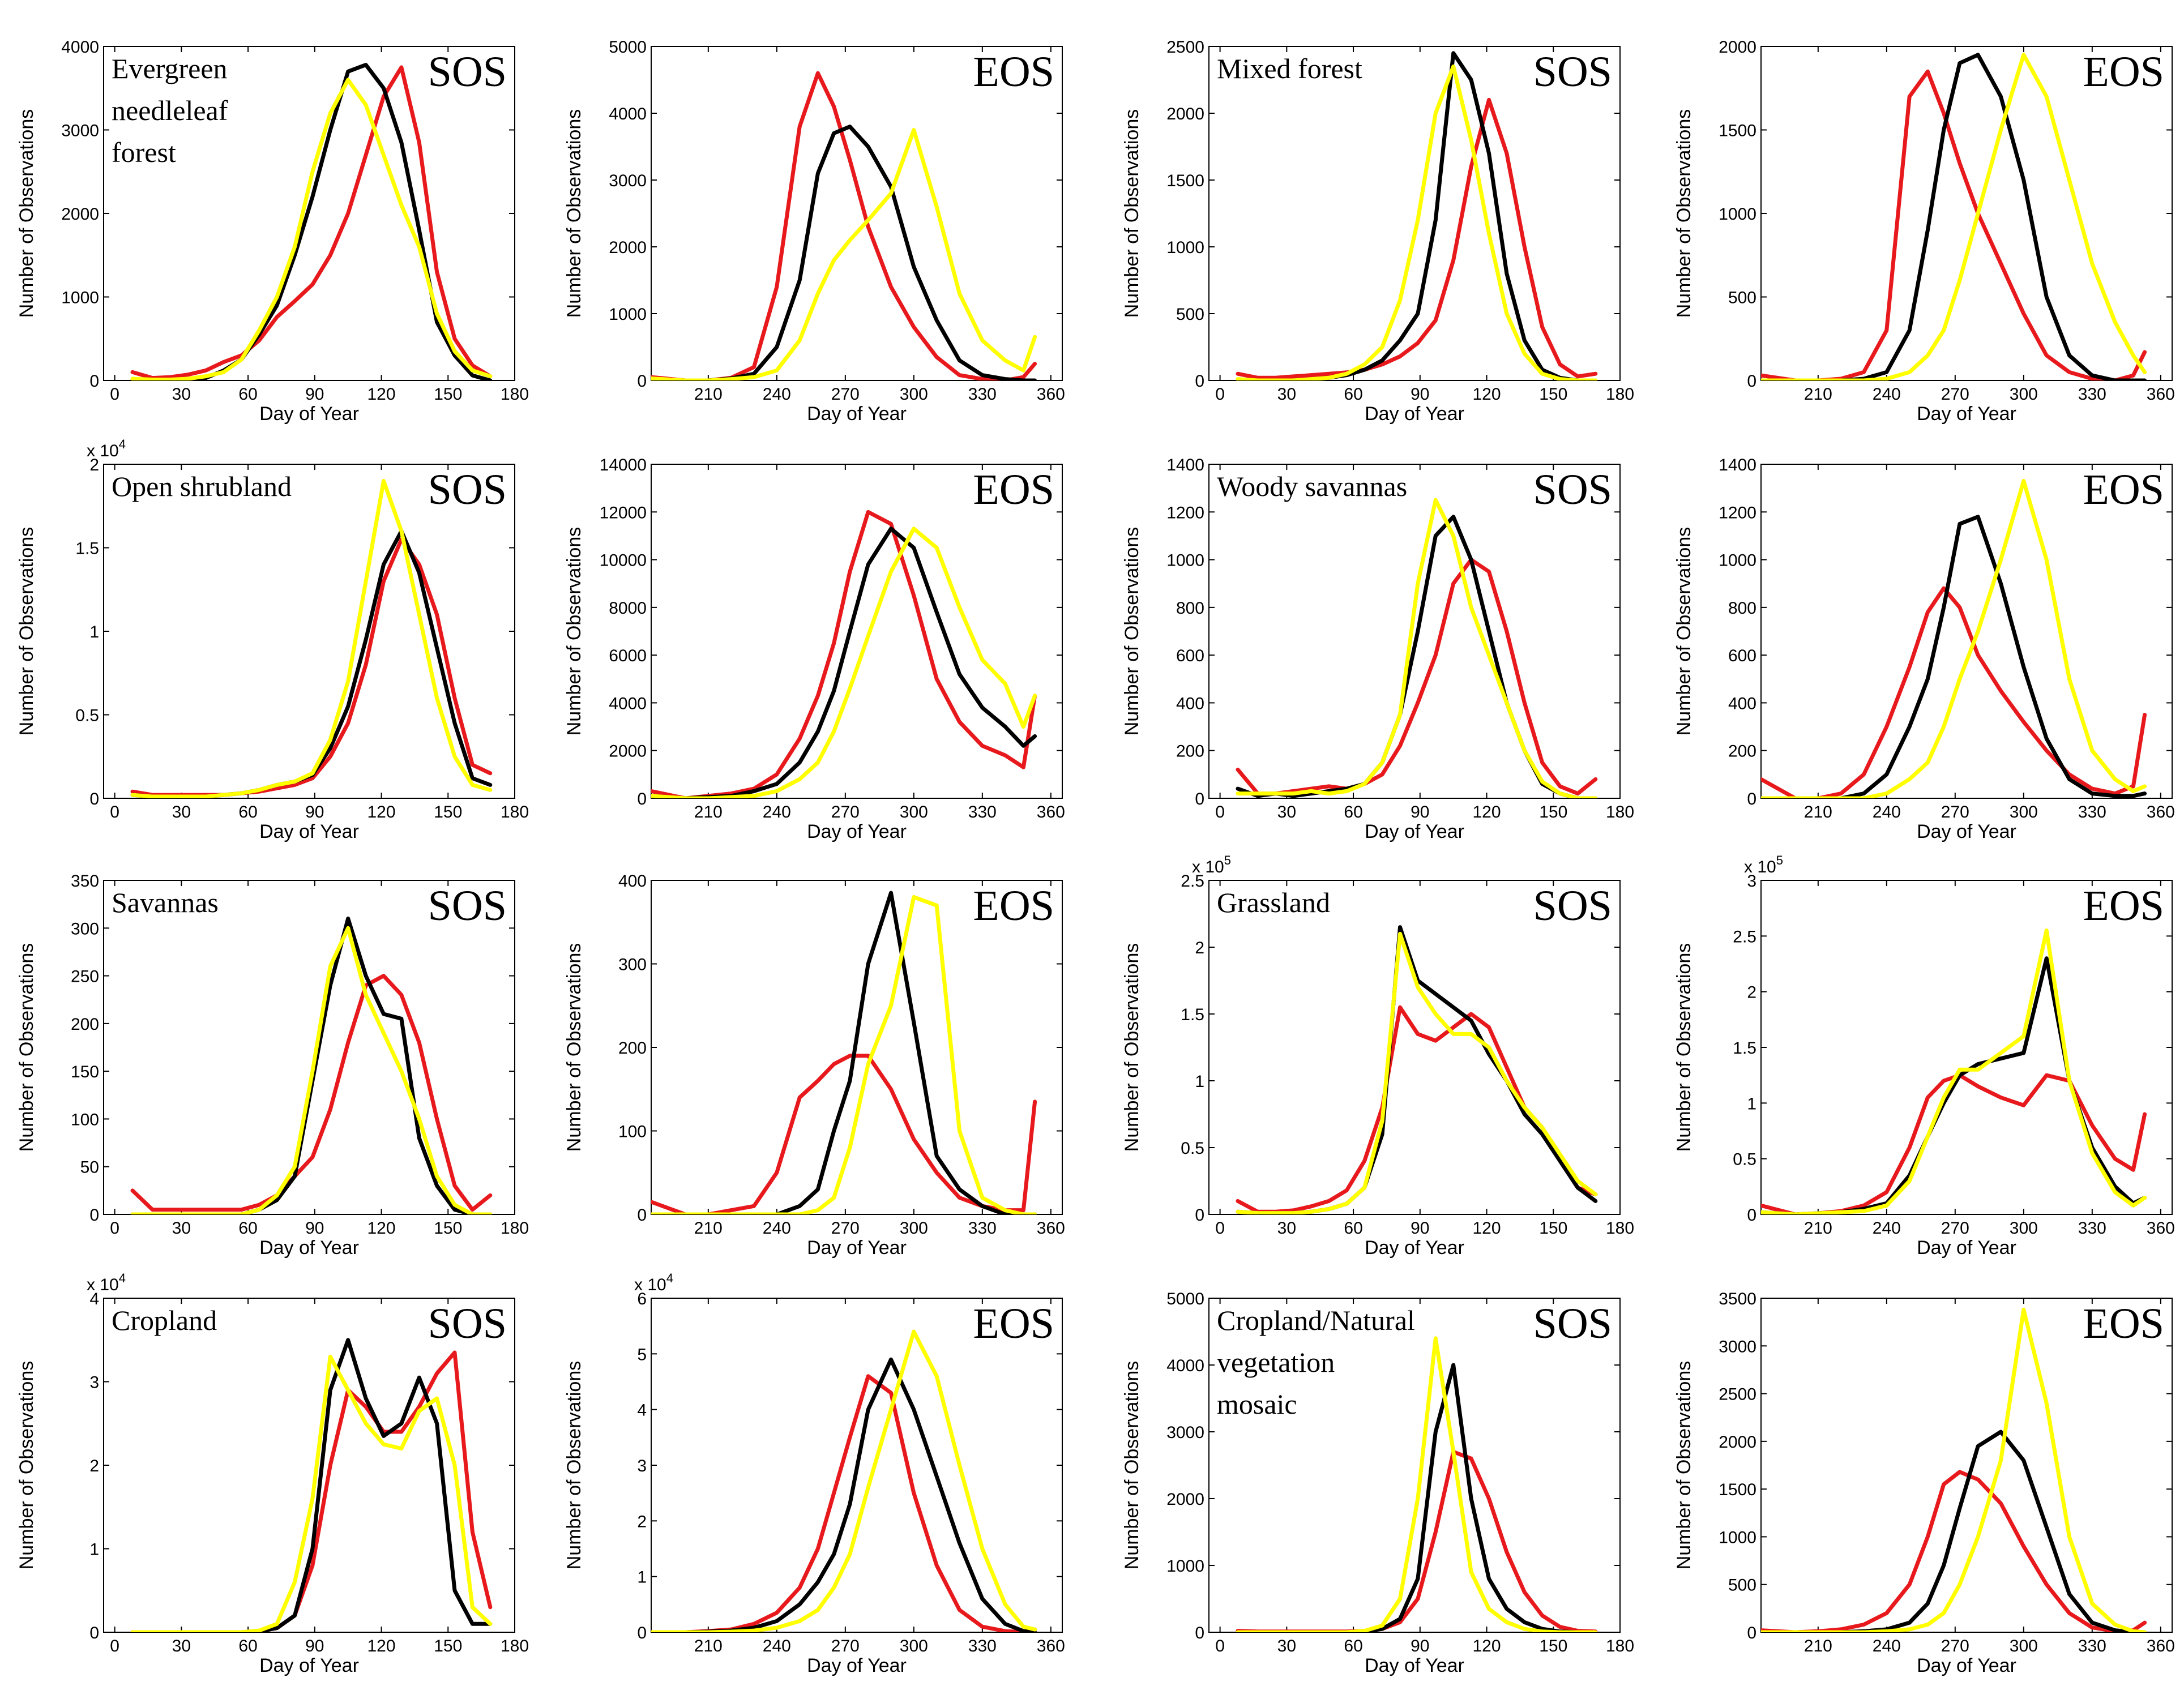 This screenshot has height=1703, width=2184. Describe the element at coordinates (1257, 1404) in the screenshot. I see `vegetation-type-label: mosaic` at that location.